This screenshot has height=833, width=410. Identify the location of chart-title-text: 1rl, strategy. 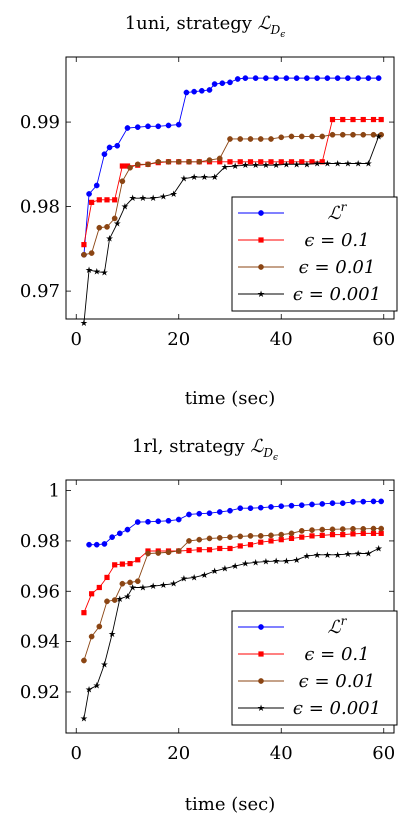
(191, 446).